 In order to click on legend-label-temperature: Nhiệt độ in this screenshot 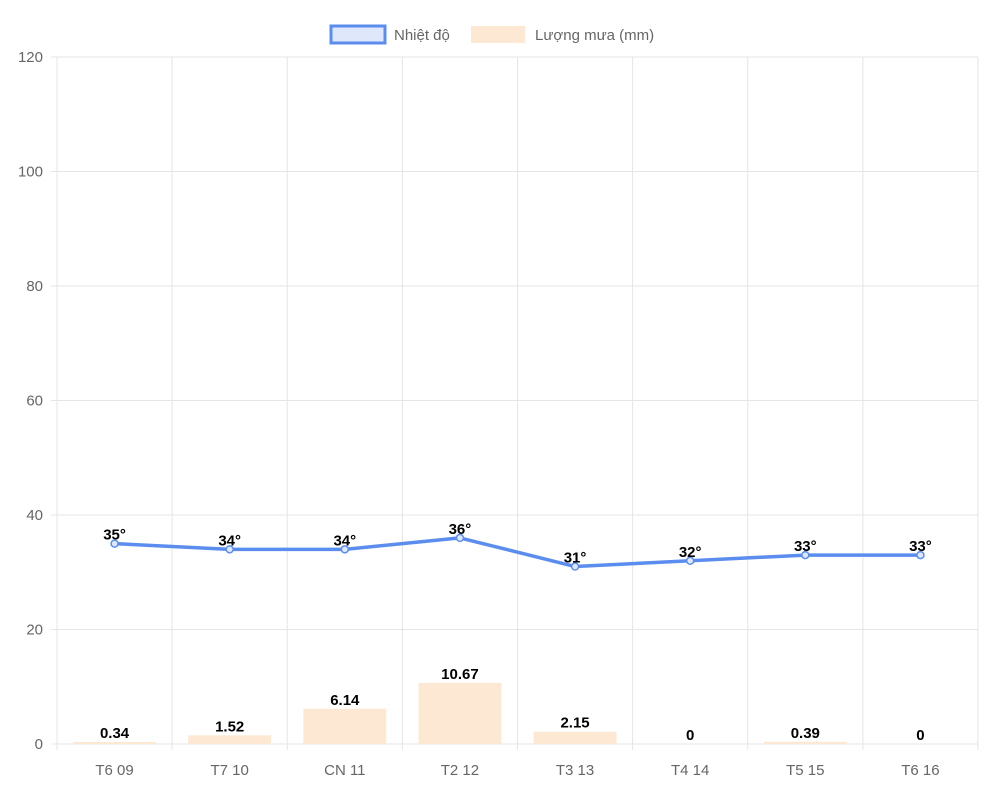, I will do `click(422, 35)`.